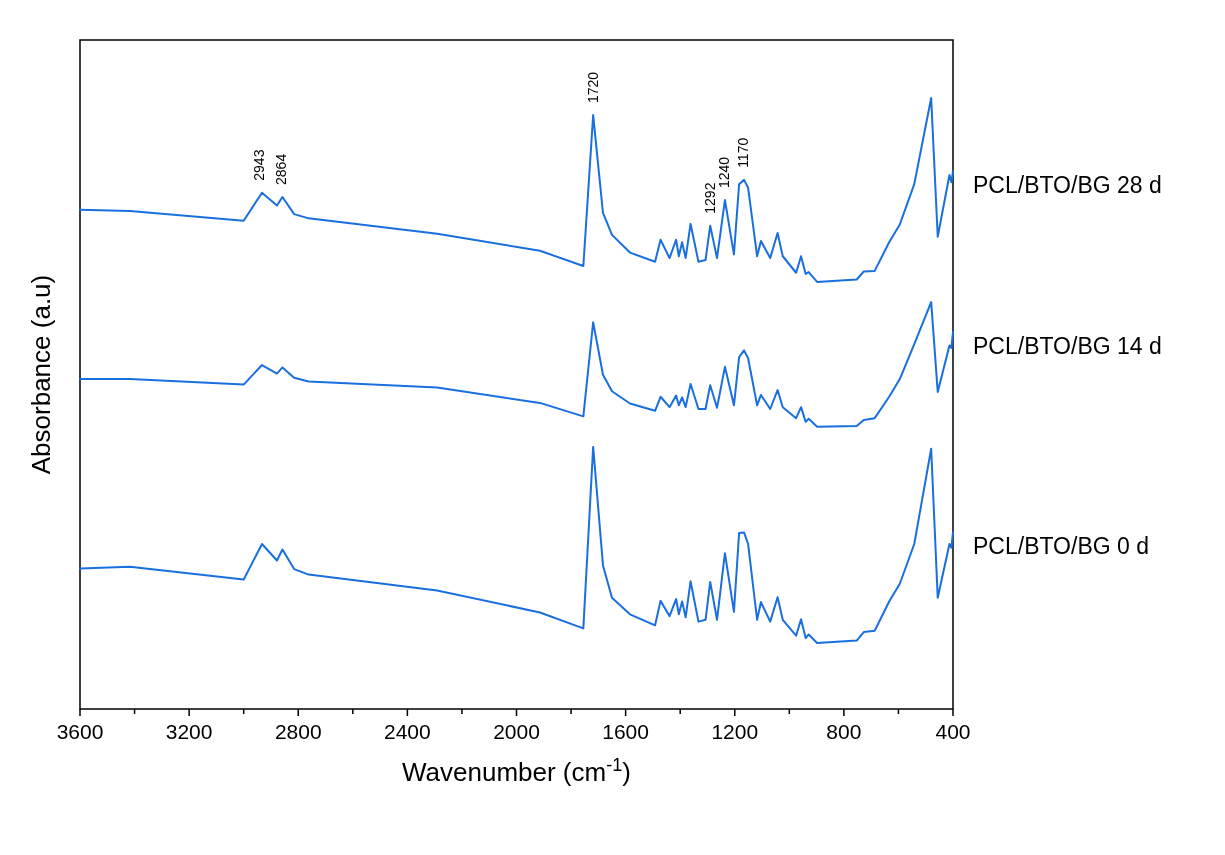  I want to click on x-tick-label: 2800, so click(298, 731).